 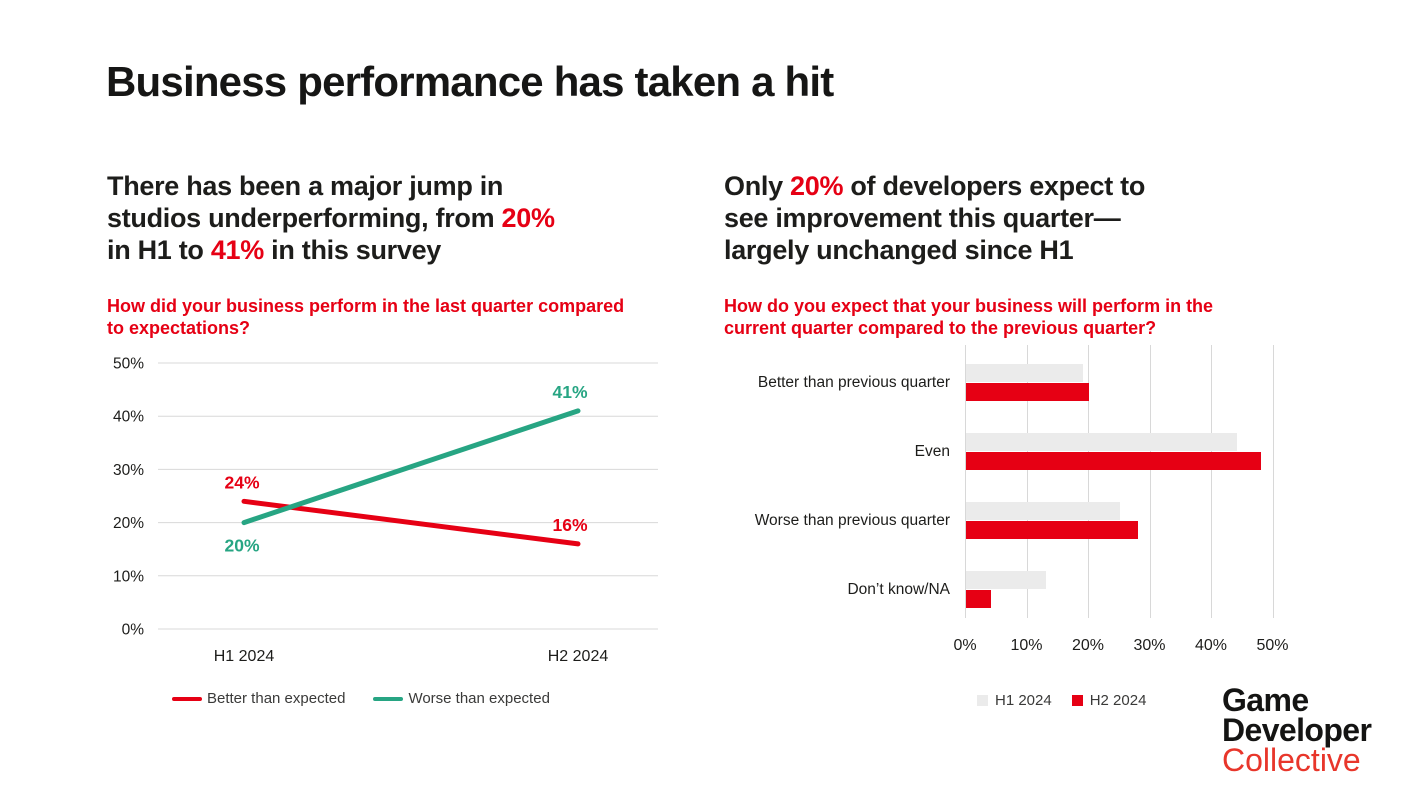 What do you see at coordinates (1291, 760) in the screenshot?
I see `logo-line-collective: Collective` at bounding box center [1291, 760].